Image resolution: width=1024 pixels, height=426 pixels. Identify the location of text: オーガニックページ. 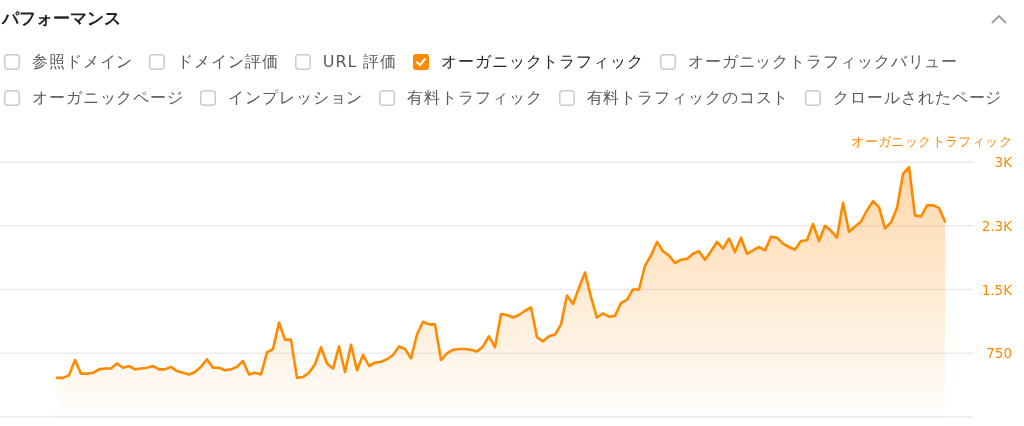
(108, 98).